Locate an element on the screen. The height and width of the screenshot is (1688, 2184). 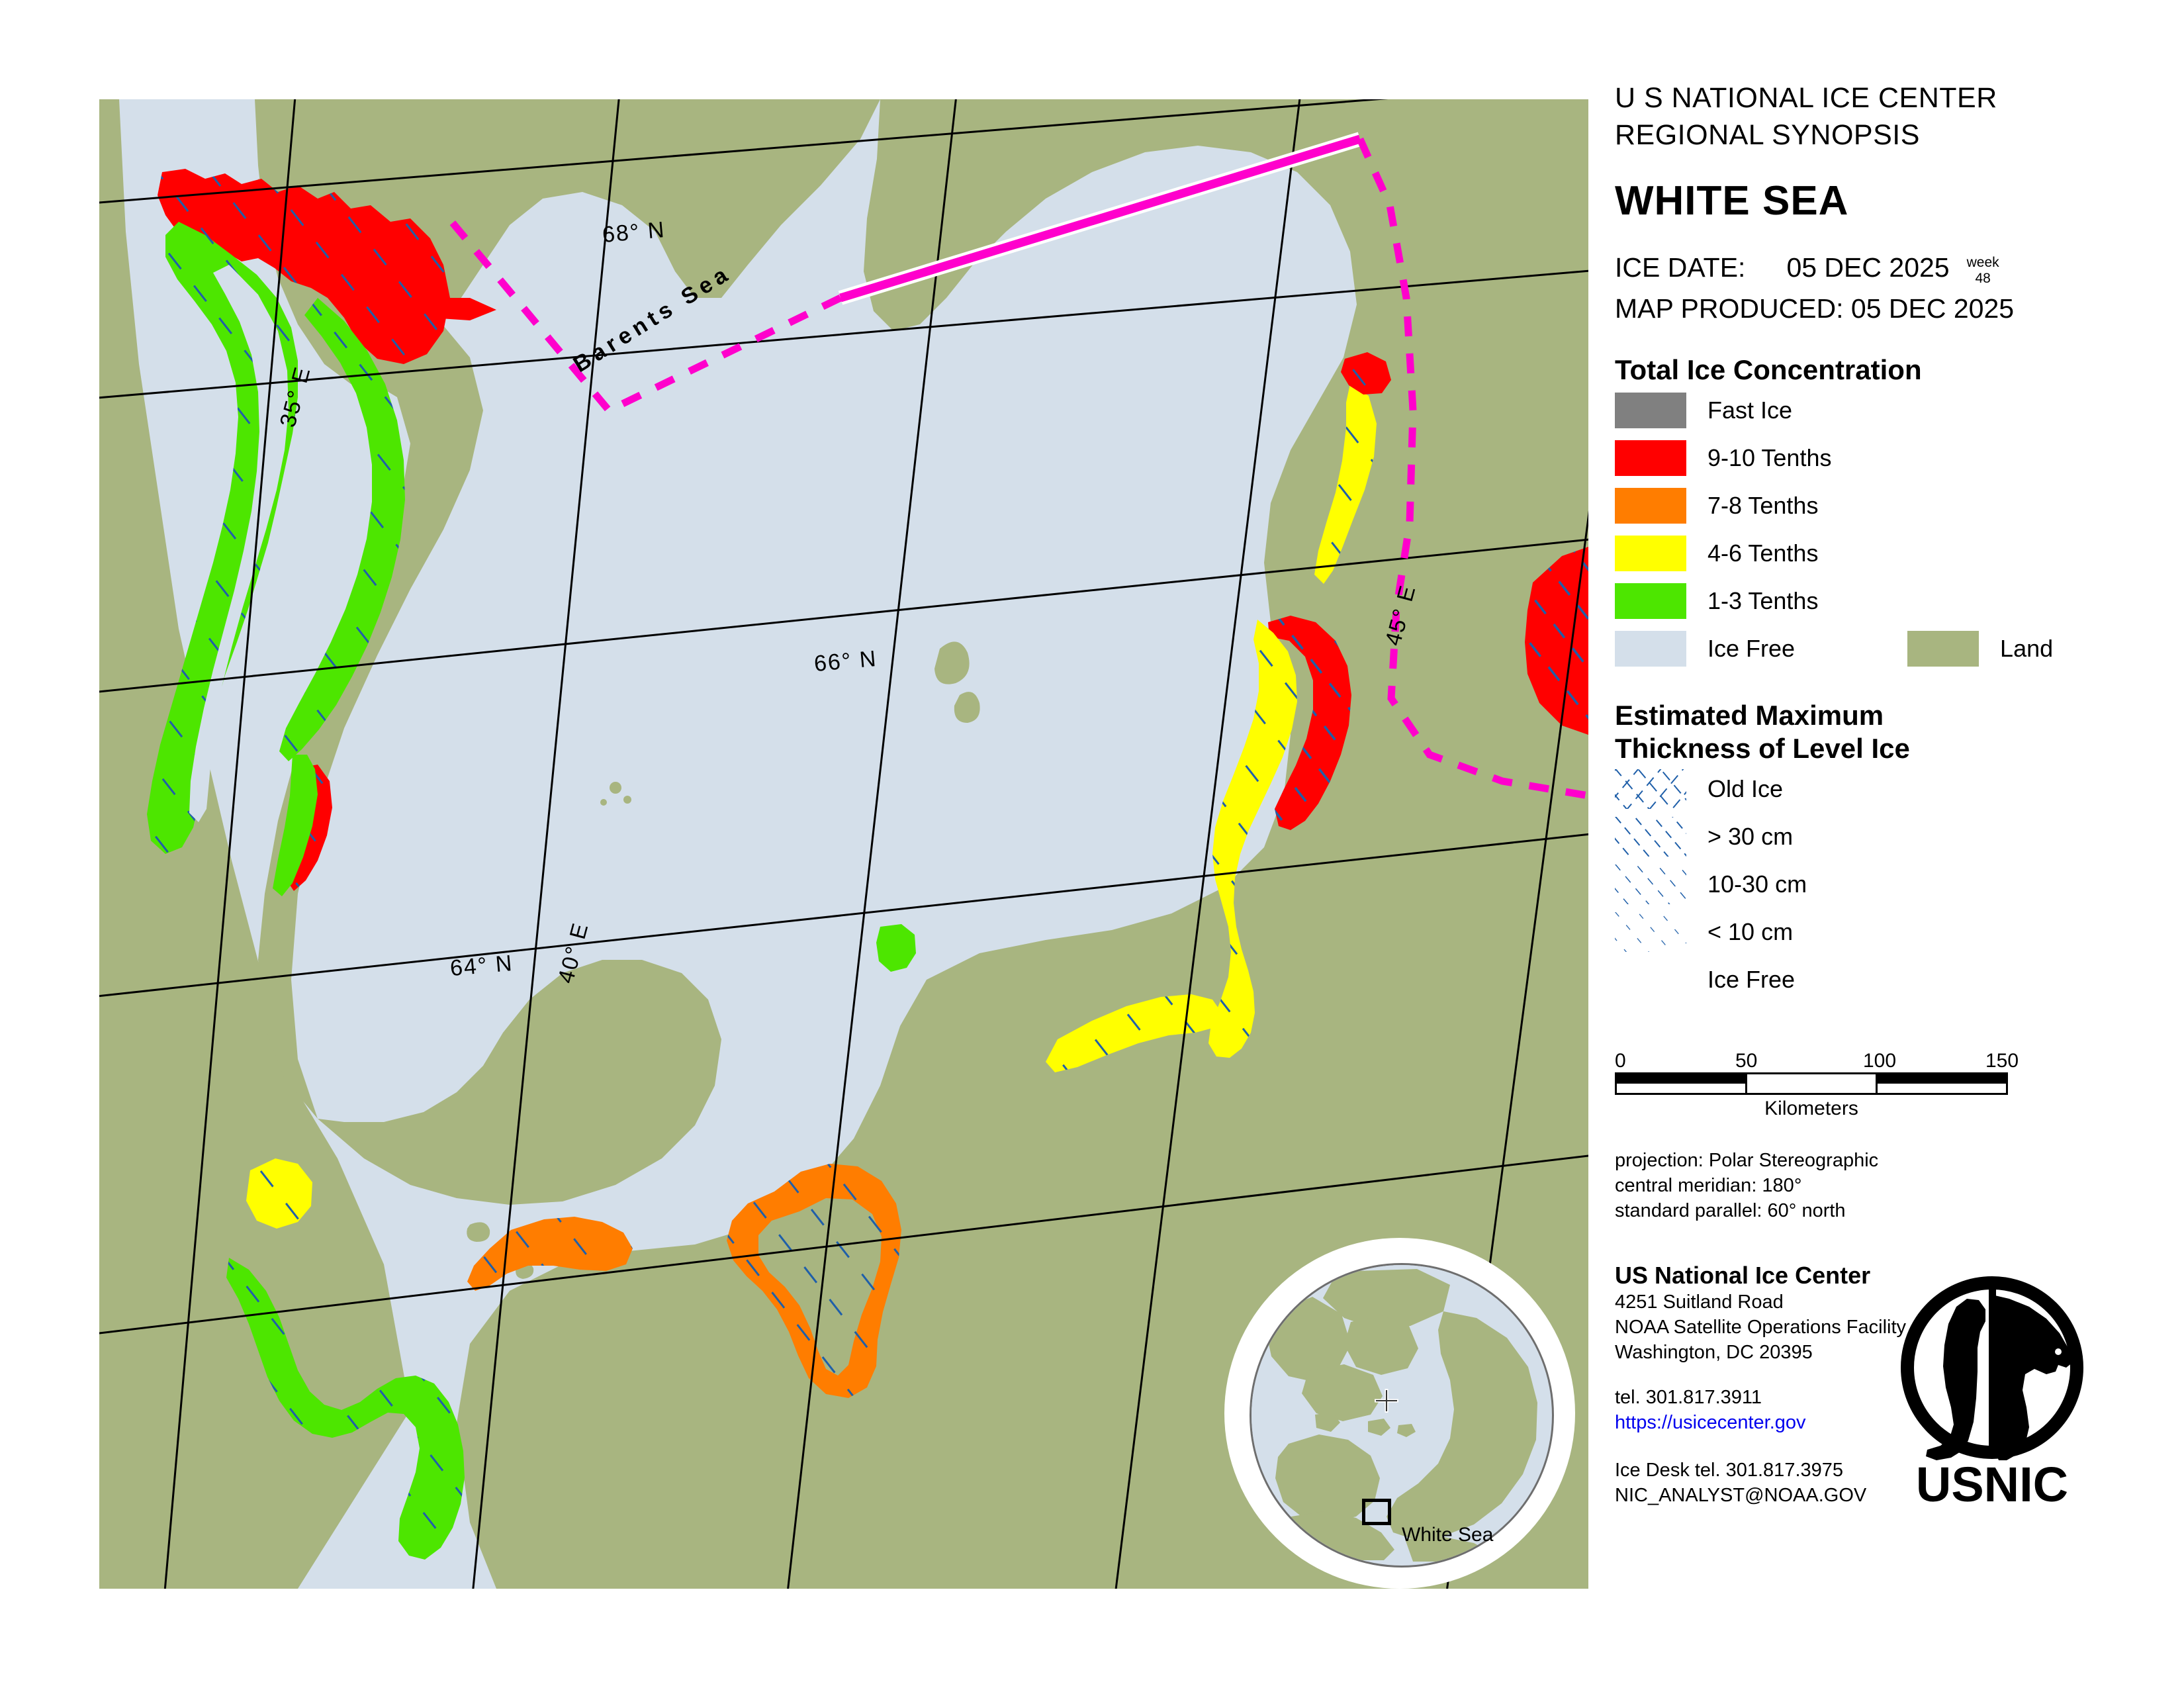
legend-label-4-6: 4-6 Tenths is located at coordinates (1763, 553).